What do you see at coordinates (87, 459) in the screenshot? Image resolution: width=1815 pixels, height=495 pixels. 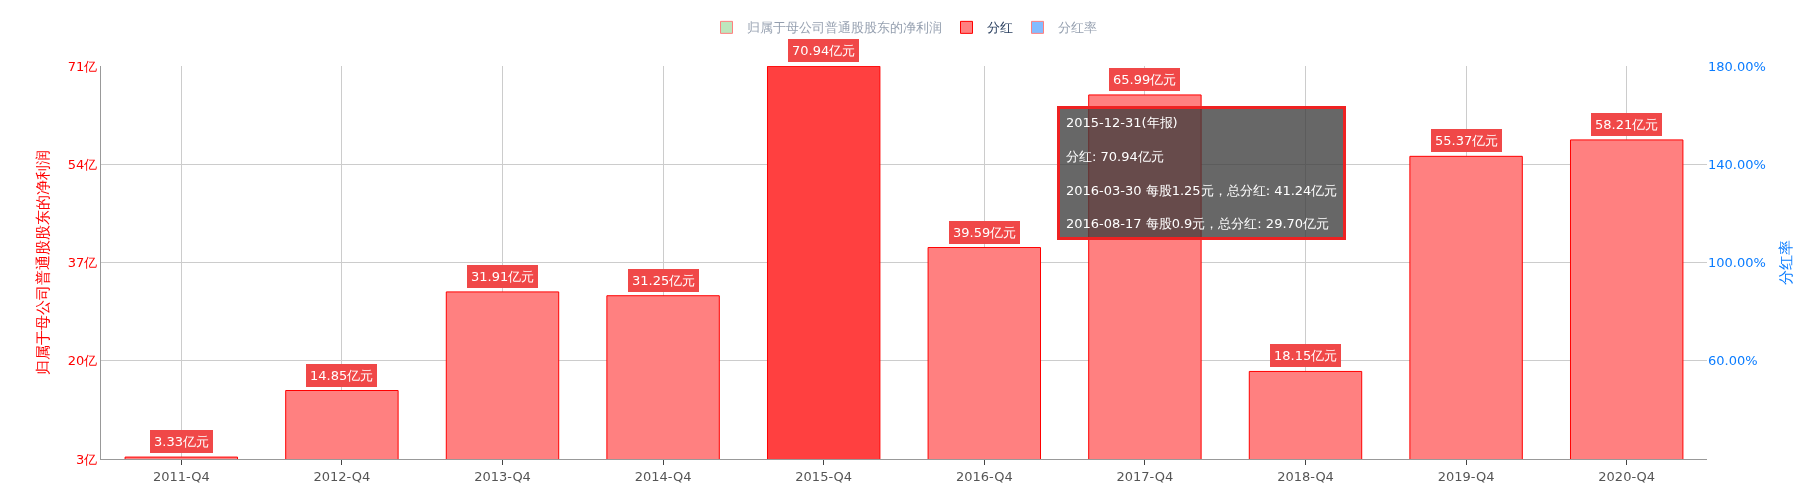 I see `y-tick-label: 3亿` at bounding box center [87, 459].